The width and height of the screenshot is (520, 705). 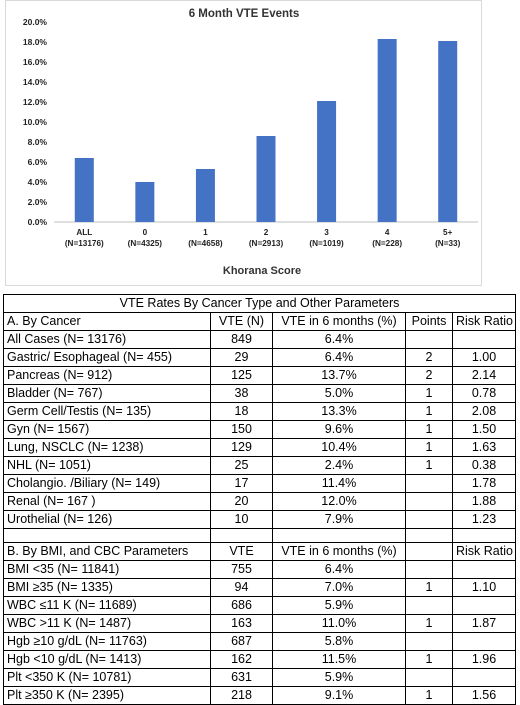 I want to click on table-cell: BMI ≥35 (N= 1335), so click(x=107, y=587).